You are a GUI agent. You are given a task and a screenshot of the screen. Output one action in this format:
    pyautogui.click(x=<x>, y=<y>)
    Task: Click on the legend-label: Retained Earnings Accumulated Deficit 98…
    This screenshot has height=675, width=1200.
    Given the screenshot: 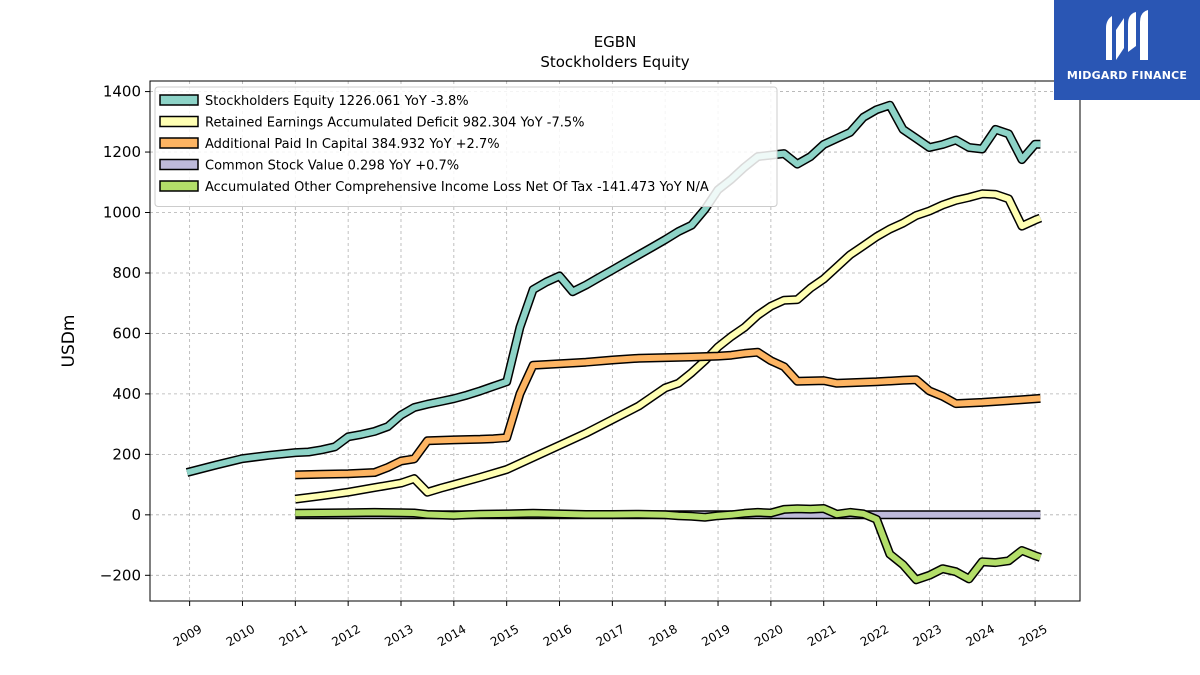 What is the action you would take?
    pyautogui.click(x=394, y=123)
    